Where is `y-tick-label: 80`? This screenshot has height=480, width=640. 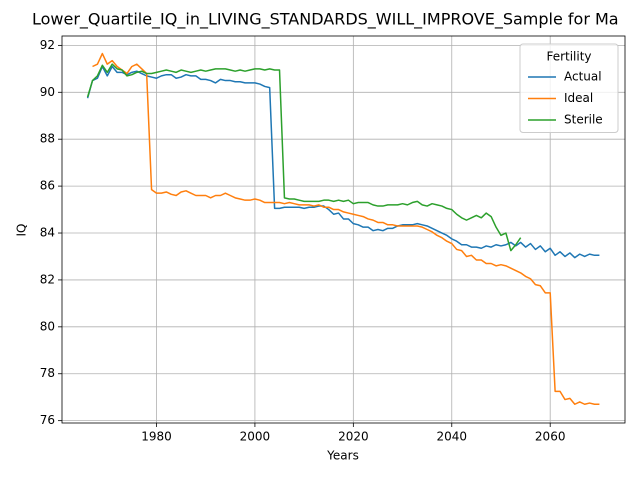 y-tick-label: 80 is located at coordinates (47, 326).